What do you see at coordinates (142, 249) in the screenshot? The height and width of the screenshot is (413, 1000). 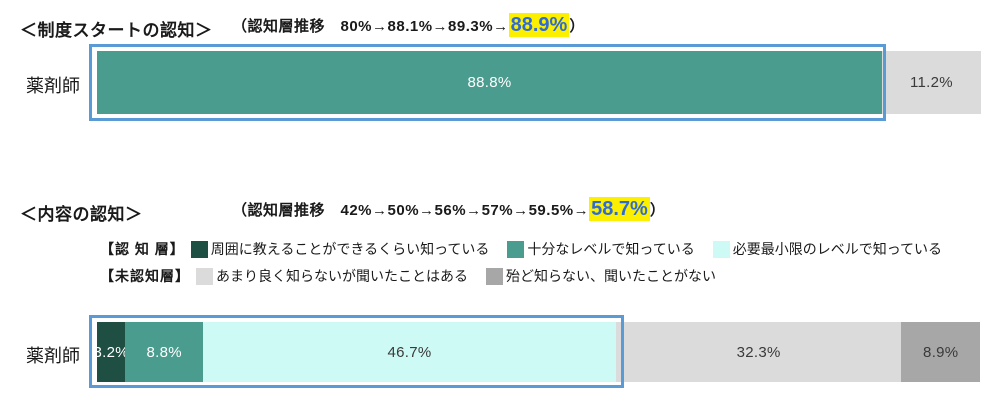 I see `legend-bracket-label: 【認 知 層】` at bounding box center [142, 249].